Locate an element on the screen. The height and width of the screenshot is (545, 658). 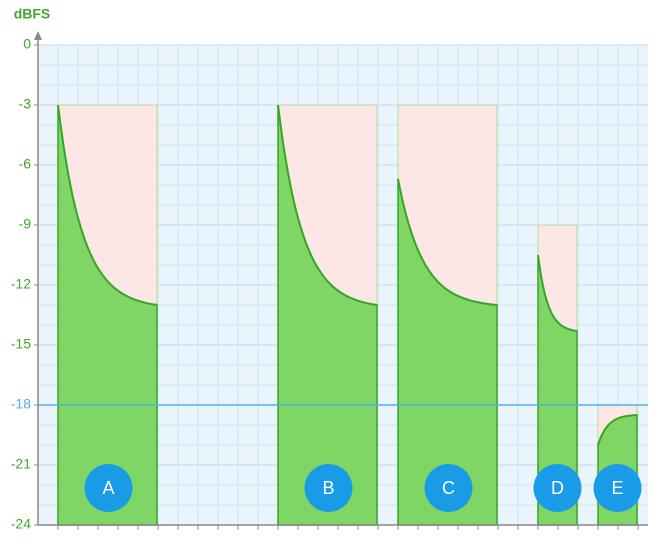
y-tick-label: -18 is located at coordinates (21, 404).